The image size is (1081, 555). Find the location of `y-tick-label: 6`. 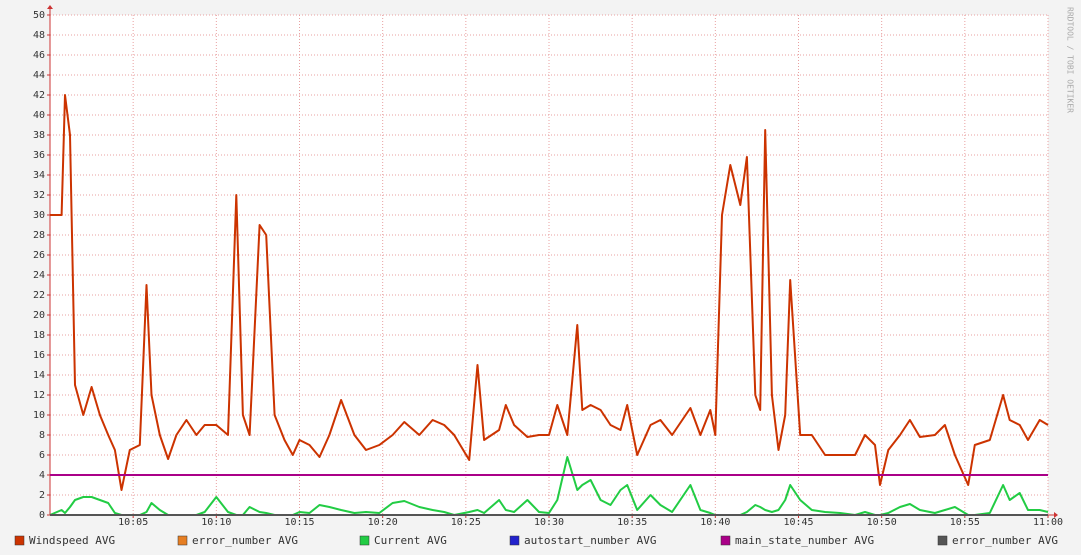

y-tick-label: 6 is located at coordinates (42, 455).